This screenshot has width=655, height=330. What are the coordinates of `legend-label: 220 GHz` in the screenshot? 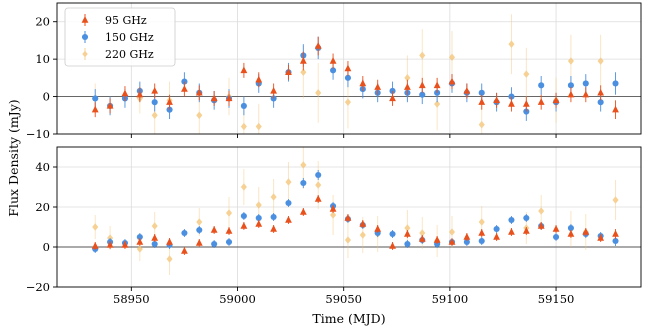 It's located at (129, 54).